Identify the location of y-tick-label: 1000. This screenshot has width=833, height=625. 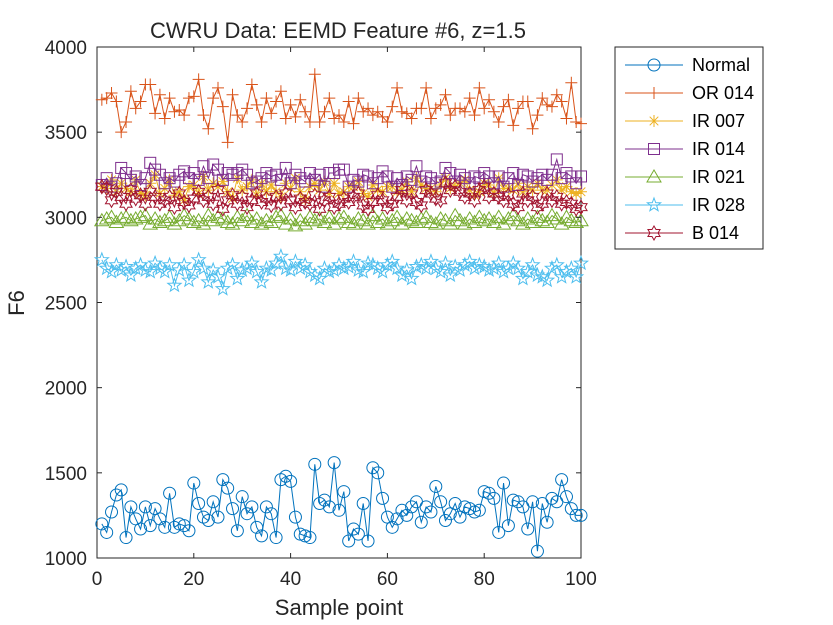
(66, 559).